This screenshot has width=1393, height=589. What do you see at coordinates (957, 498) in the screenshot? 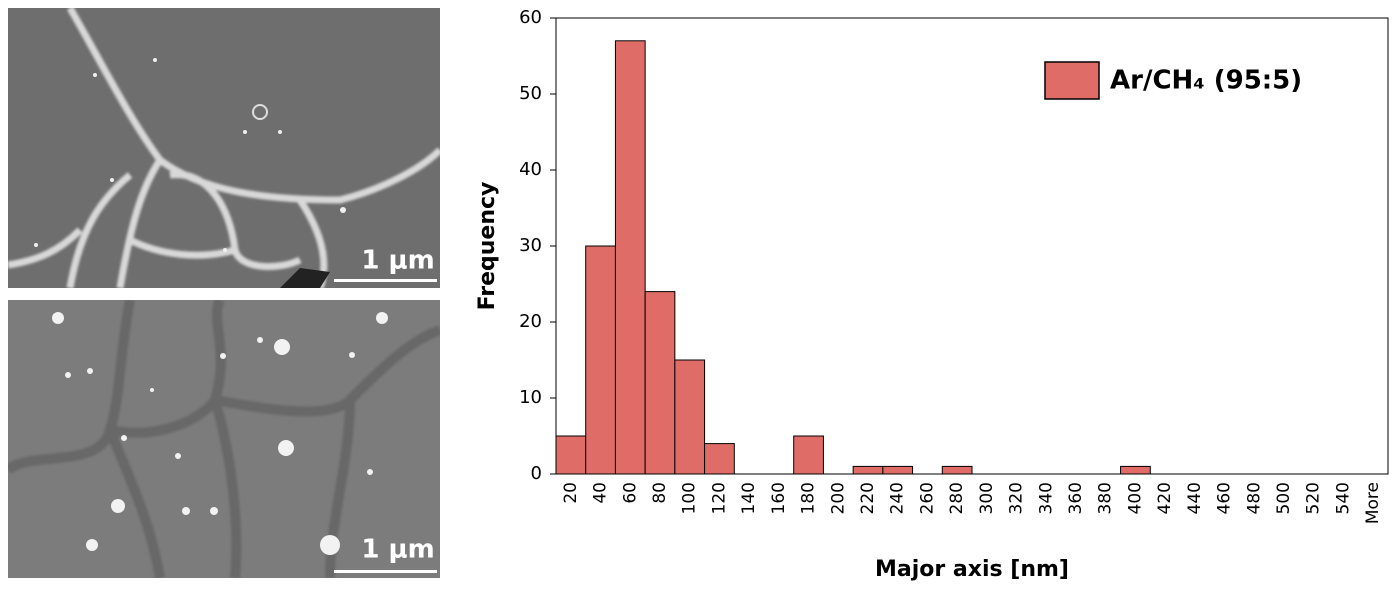
I see `x-tick-label: 280` at bounding box center [957, 498].